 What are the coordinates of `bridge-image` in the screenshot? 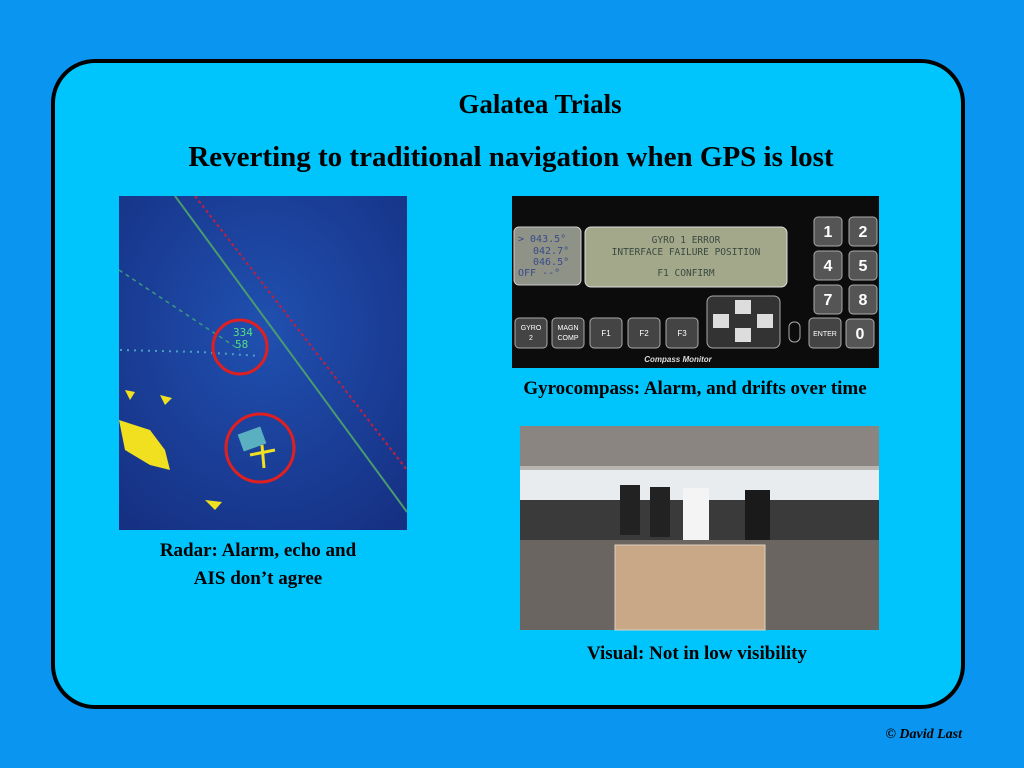 It's located at (699, 528).